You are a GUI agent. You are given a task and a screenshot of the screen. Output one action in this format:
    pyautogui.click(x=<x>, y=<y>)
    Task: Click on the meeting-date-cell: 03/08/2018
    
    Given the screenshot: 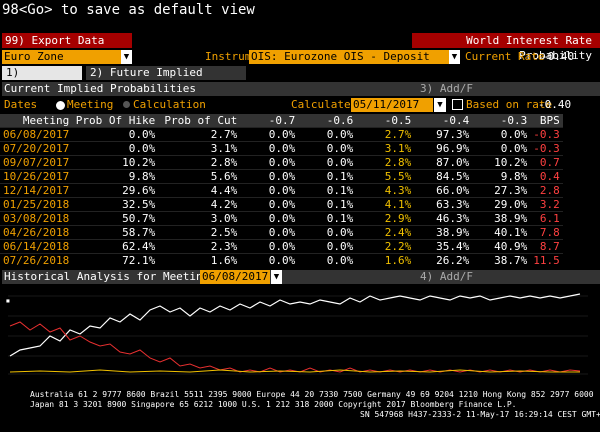 What is the action you would take?
    pyautogui.click(x=36, y=218)
    